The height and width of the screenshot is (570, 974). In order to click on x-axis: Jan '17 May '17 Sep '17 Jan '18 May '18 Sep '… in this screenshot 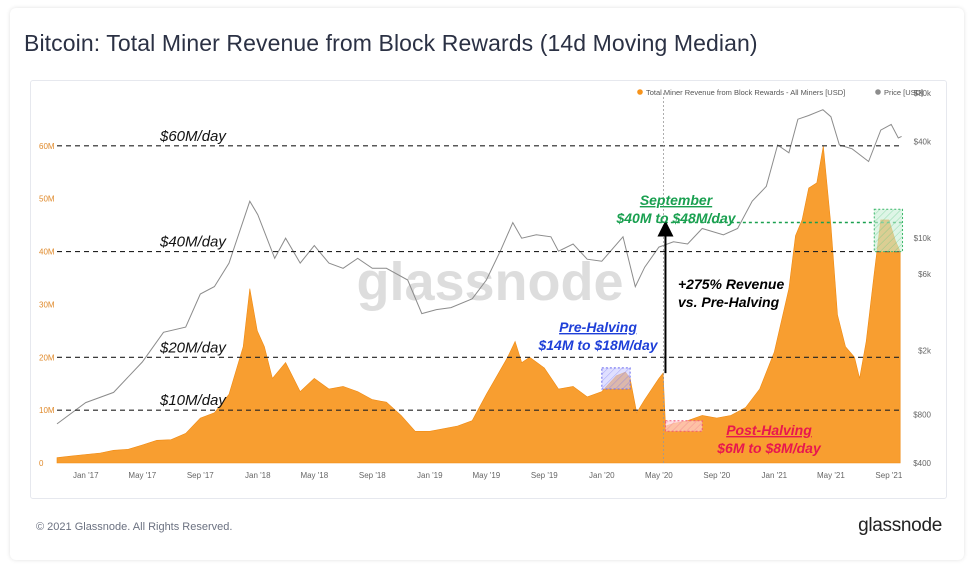, I will do `click(488, 475)`.